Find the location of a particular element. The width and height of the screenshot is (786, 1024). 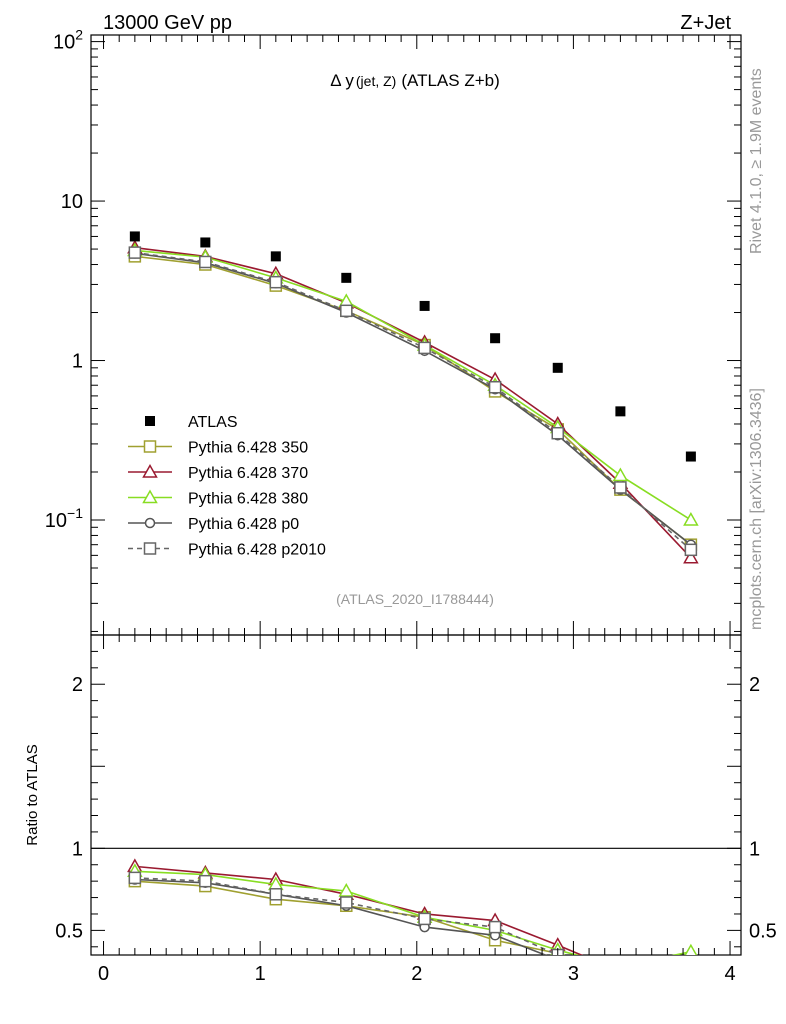

header-process-label: Z+Jet is located at coordinates (705, 23).